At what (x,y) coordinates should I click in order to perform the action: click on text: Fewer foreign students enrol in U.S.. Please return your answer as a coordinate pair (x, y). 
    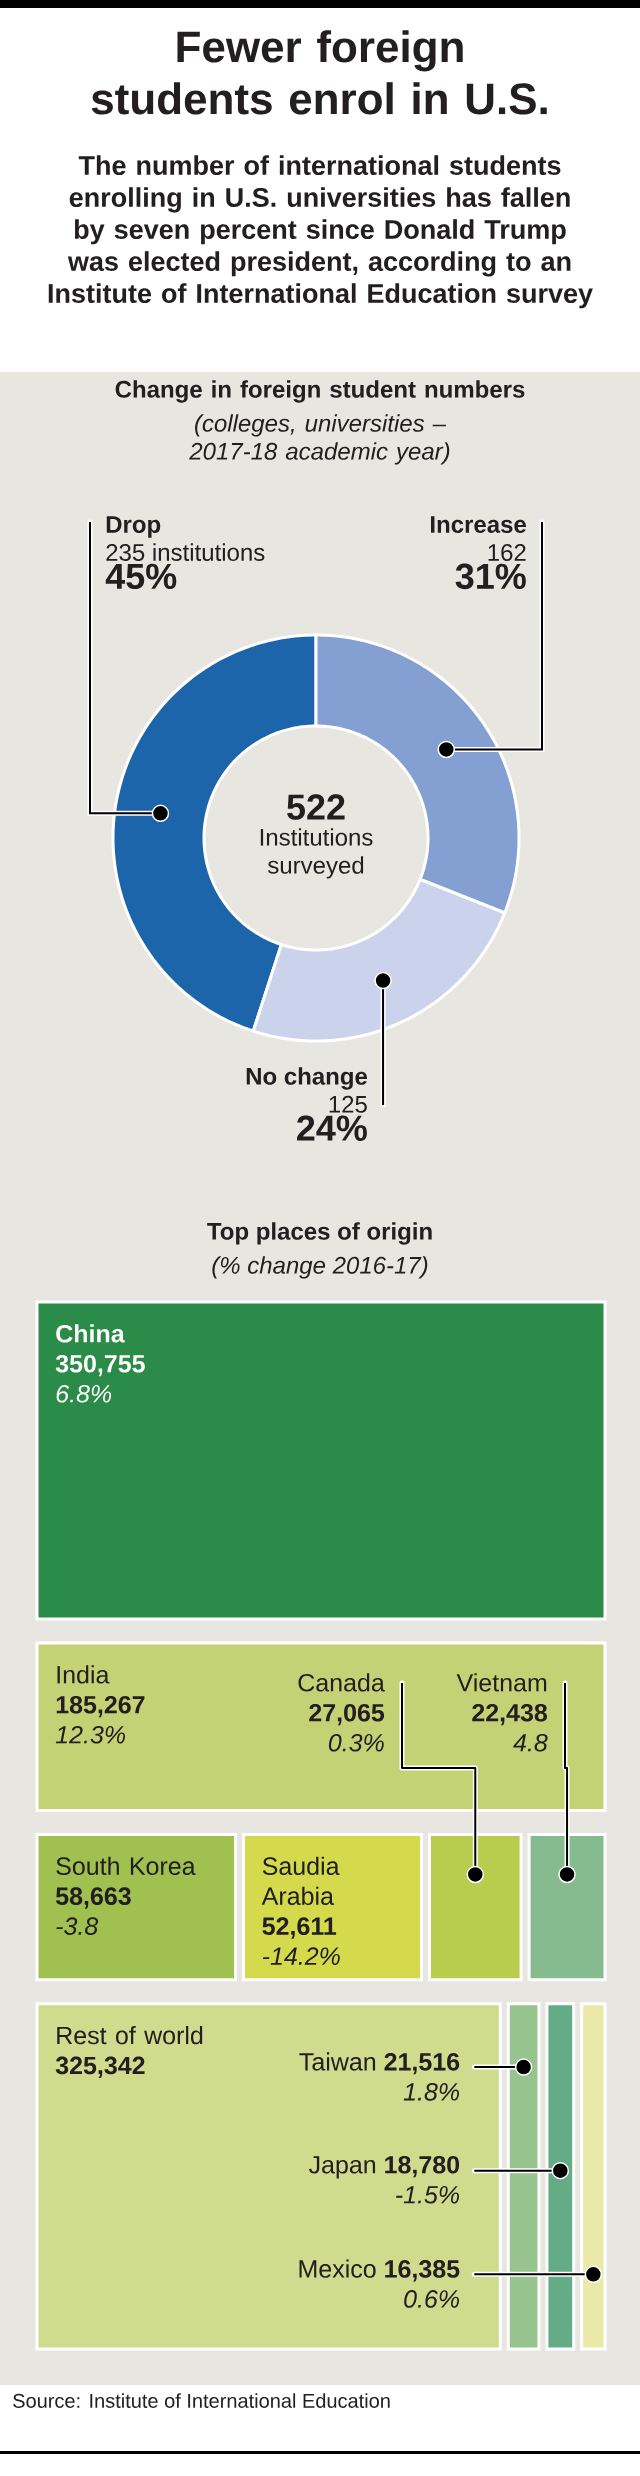
    Looking at the image, I should click on (319, 72).